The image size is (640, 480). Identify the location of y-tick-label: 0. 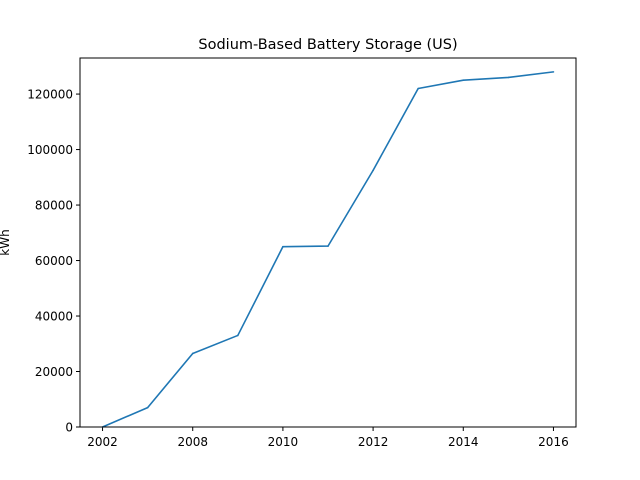
(69, 428).